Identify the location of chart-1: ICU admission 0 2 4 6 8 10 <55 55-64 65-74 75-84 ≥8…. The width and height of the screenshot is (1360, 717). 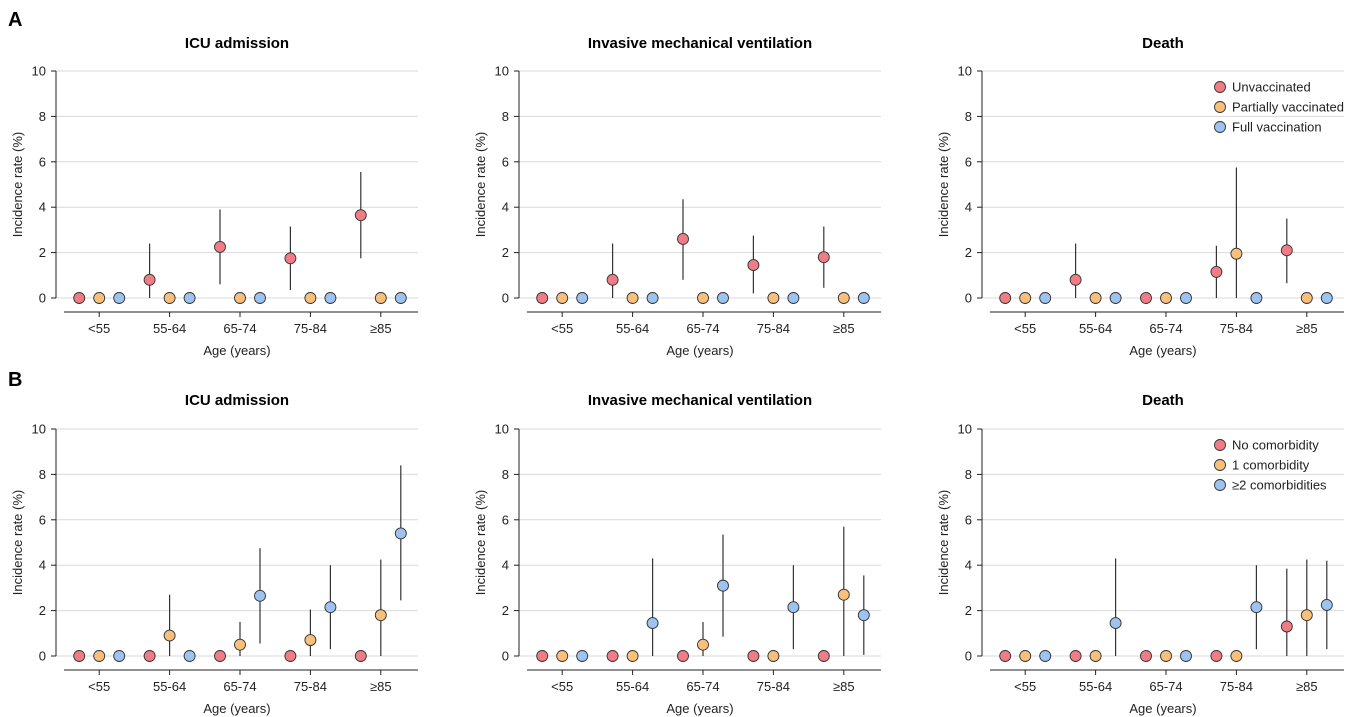
(214, 196).